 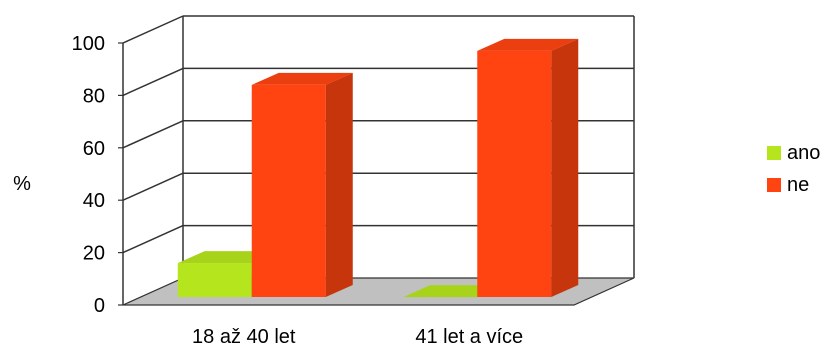 I want to click on y-tick-label: 40, so click(x=94, y=201).